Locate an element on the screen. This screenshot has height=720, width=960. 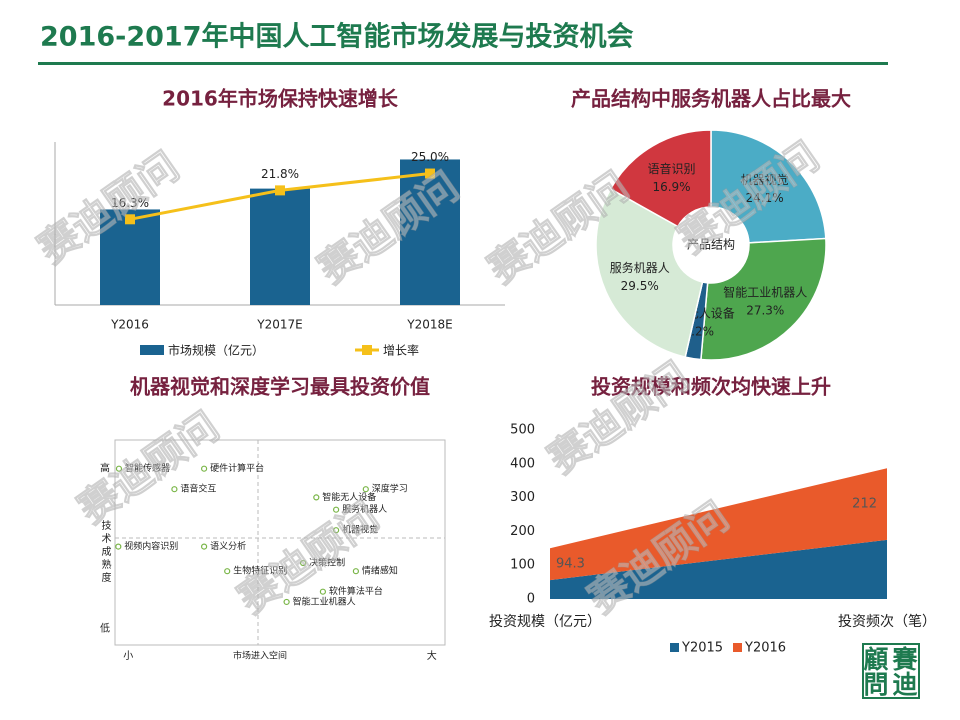
x-tick-label: Y2016 is located at coordinates (129, 325).